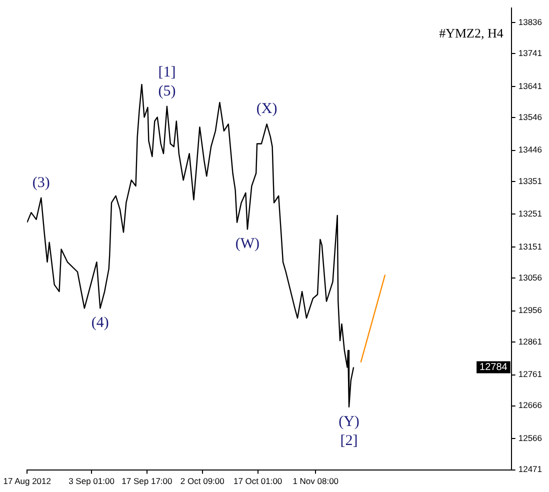 This screenshot has width=549, height=492. Describe the element at coordinates (315, 481) in the screenshot. I see `x-tick-label: 1 Nov 08:00` at that location.